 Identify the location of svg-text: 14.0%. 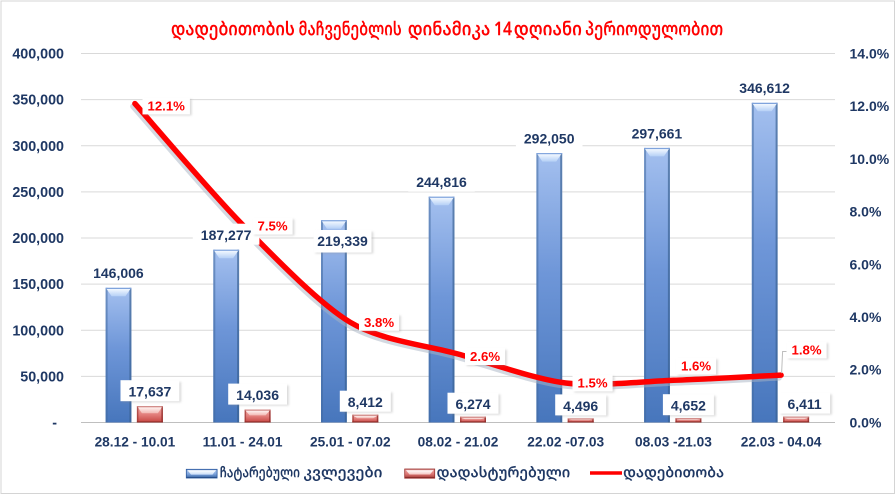
(870, 53).